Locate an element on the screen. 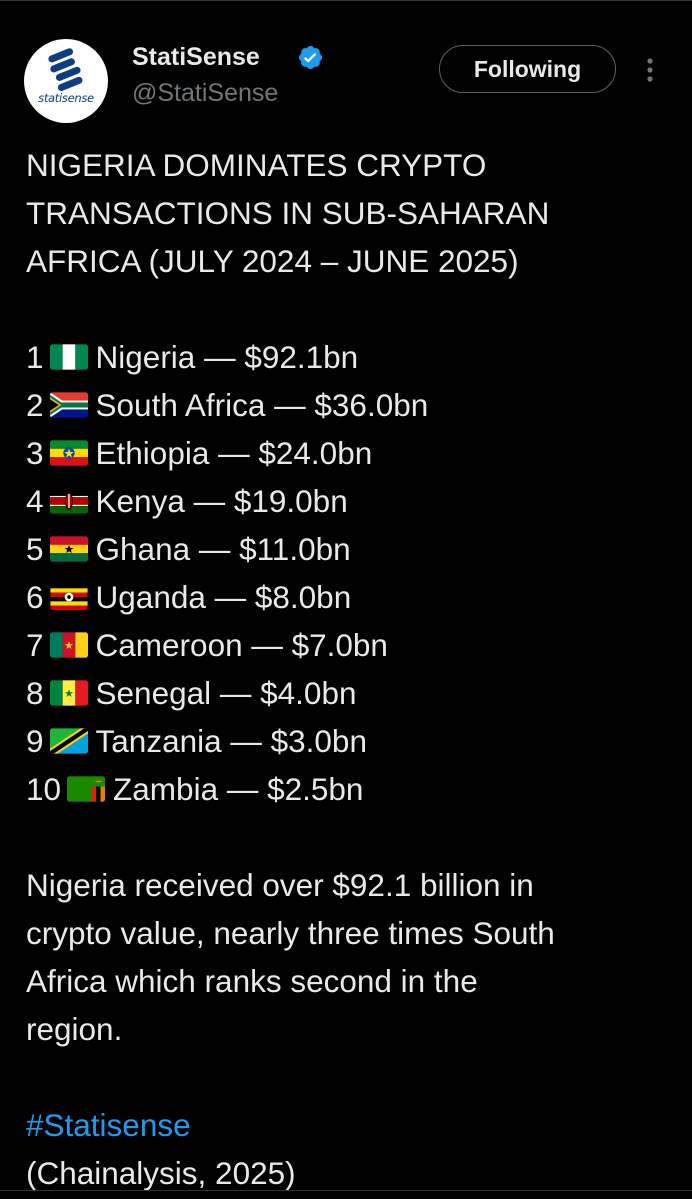 This screenshot has width=692, height=1199. ranking-row: 3 Ethiopia — $24.0bn is located at coordinates (351, 453).